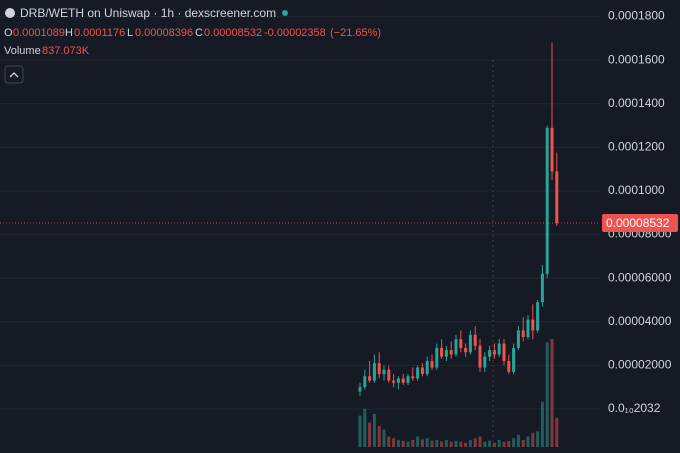 The height and width of the screenshot is (453, 680). What do you see at coordinates (285, 13) in the screenshot?
I see `status-dot` at bounding box center [285, 13].